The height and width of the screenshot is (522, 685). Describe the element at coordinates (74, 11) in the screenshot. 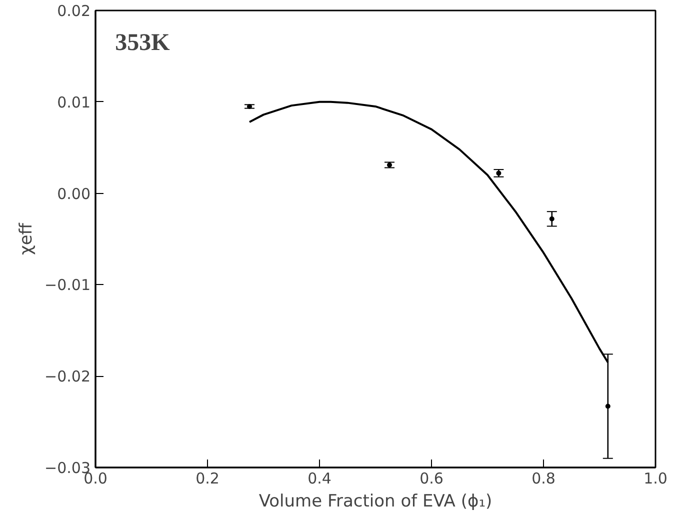

I see `y-tick-label: 0.02` at that location.